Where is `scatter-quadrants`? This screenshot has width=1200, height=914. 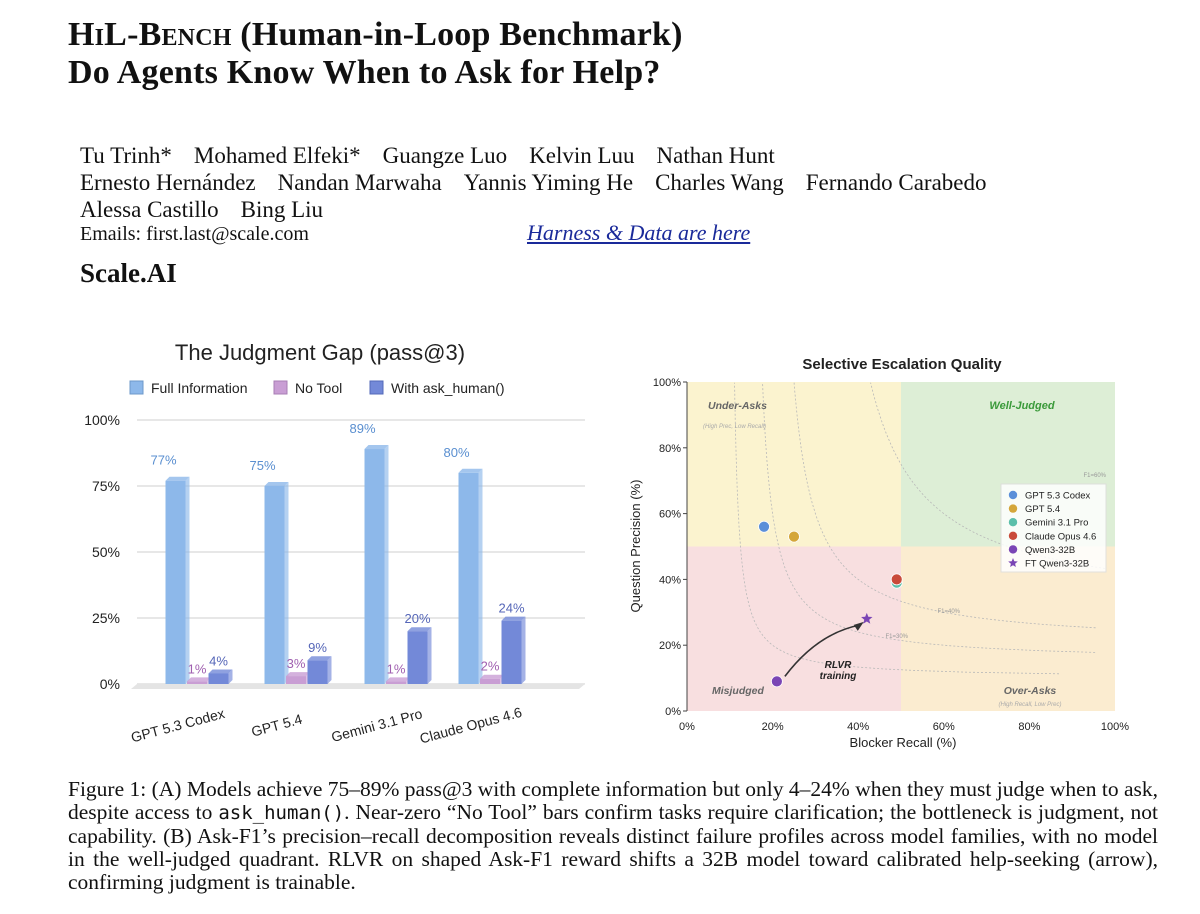 scatter-quadrants is located at coordinates (901, 546).